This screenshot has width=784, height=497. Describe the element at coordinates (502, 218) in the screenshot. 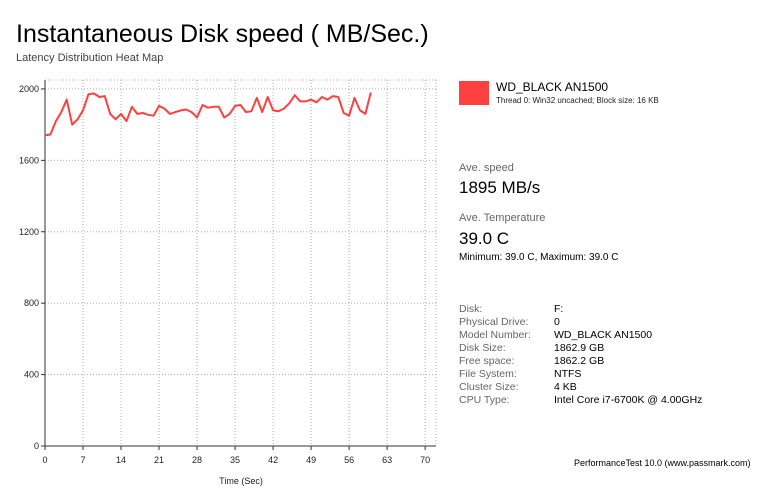

I see `avg-temp-label: Ave. Temperature` at that location.